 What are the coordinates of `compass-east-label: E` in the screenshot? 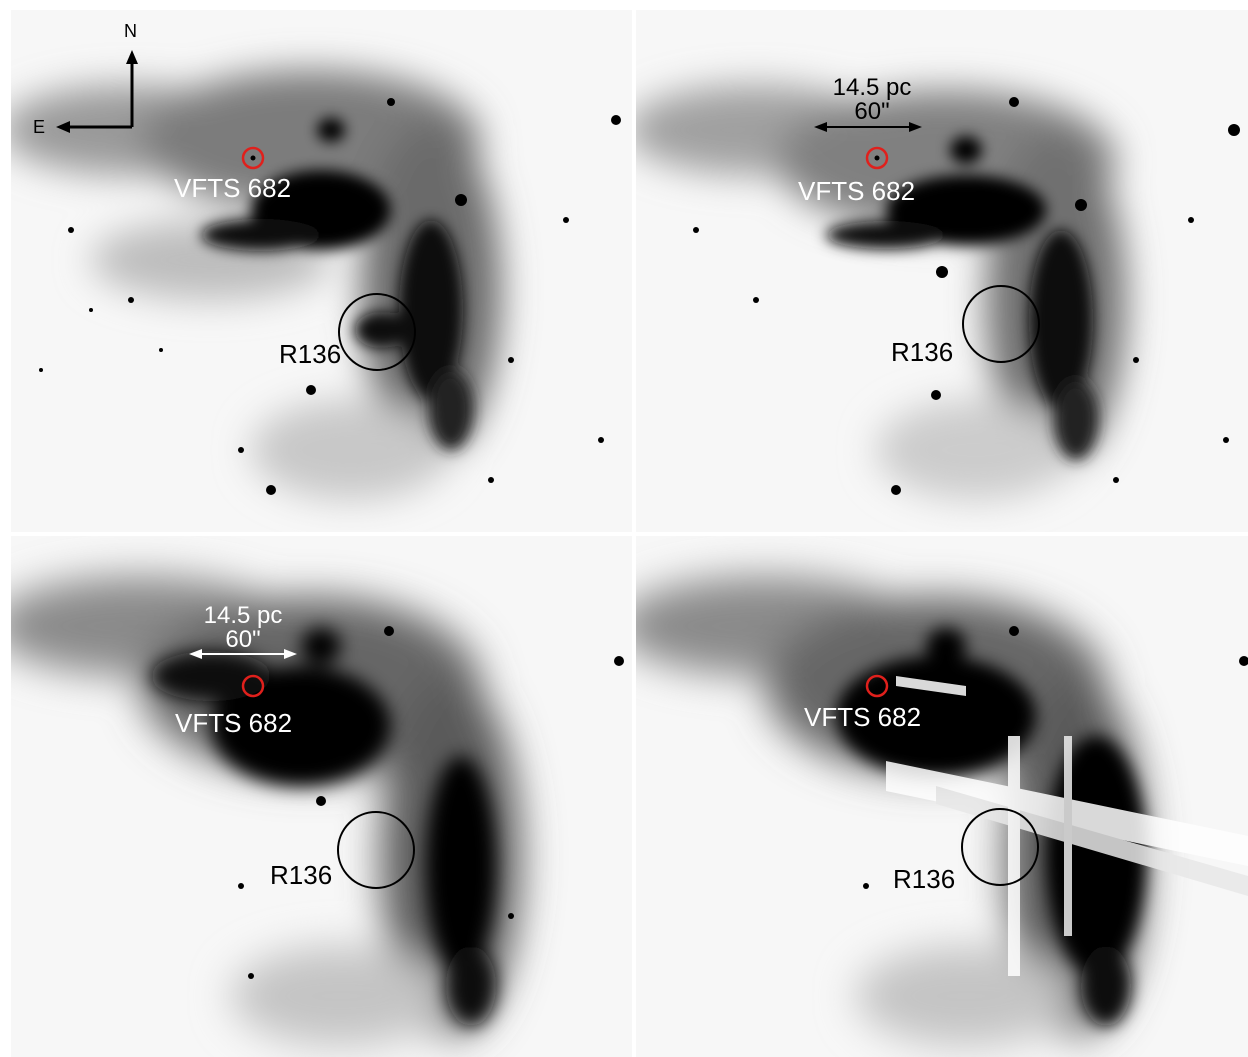 It's located at (39, 127).